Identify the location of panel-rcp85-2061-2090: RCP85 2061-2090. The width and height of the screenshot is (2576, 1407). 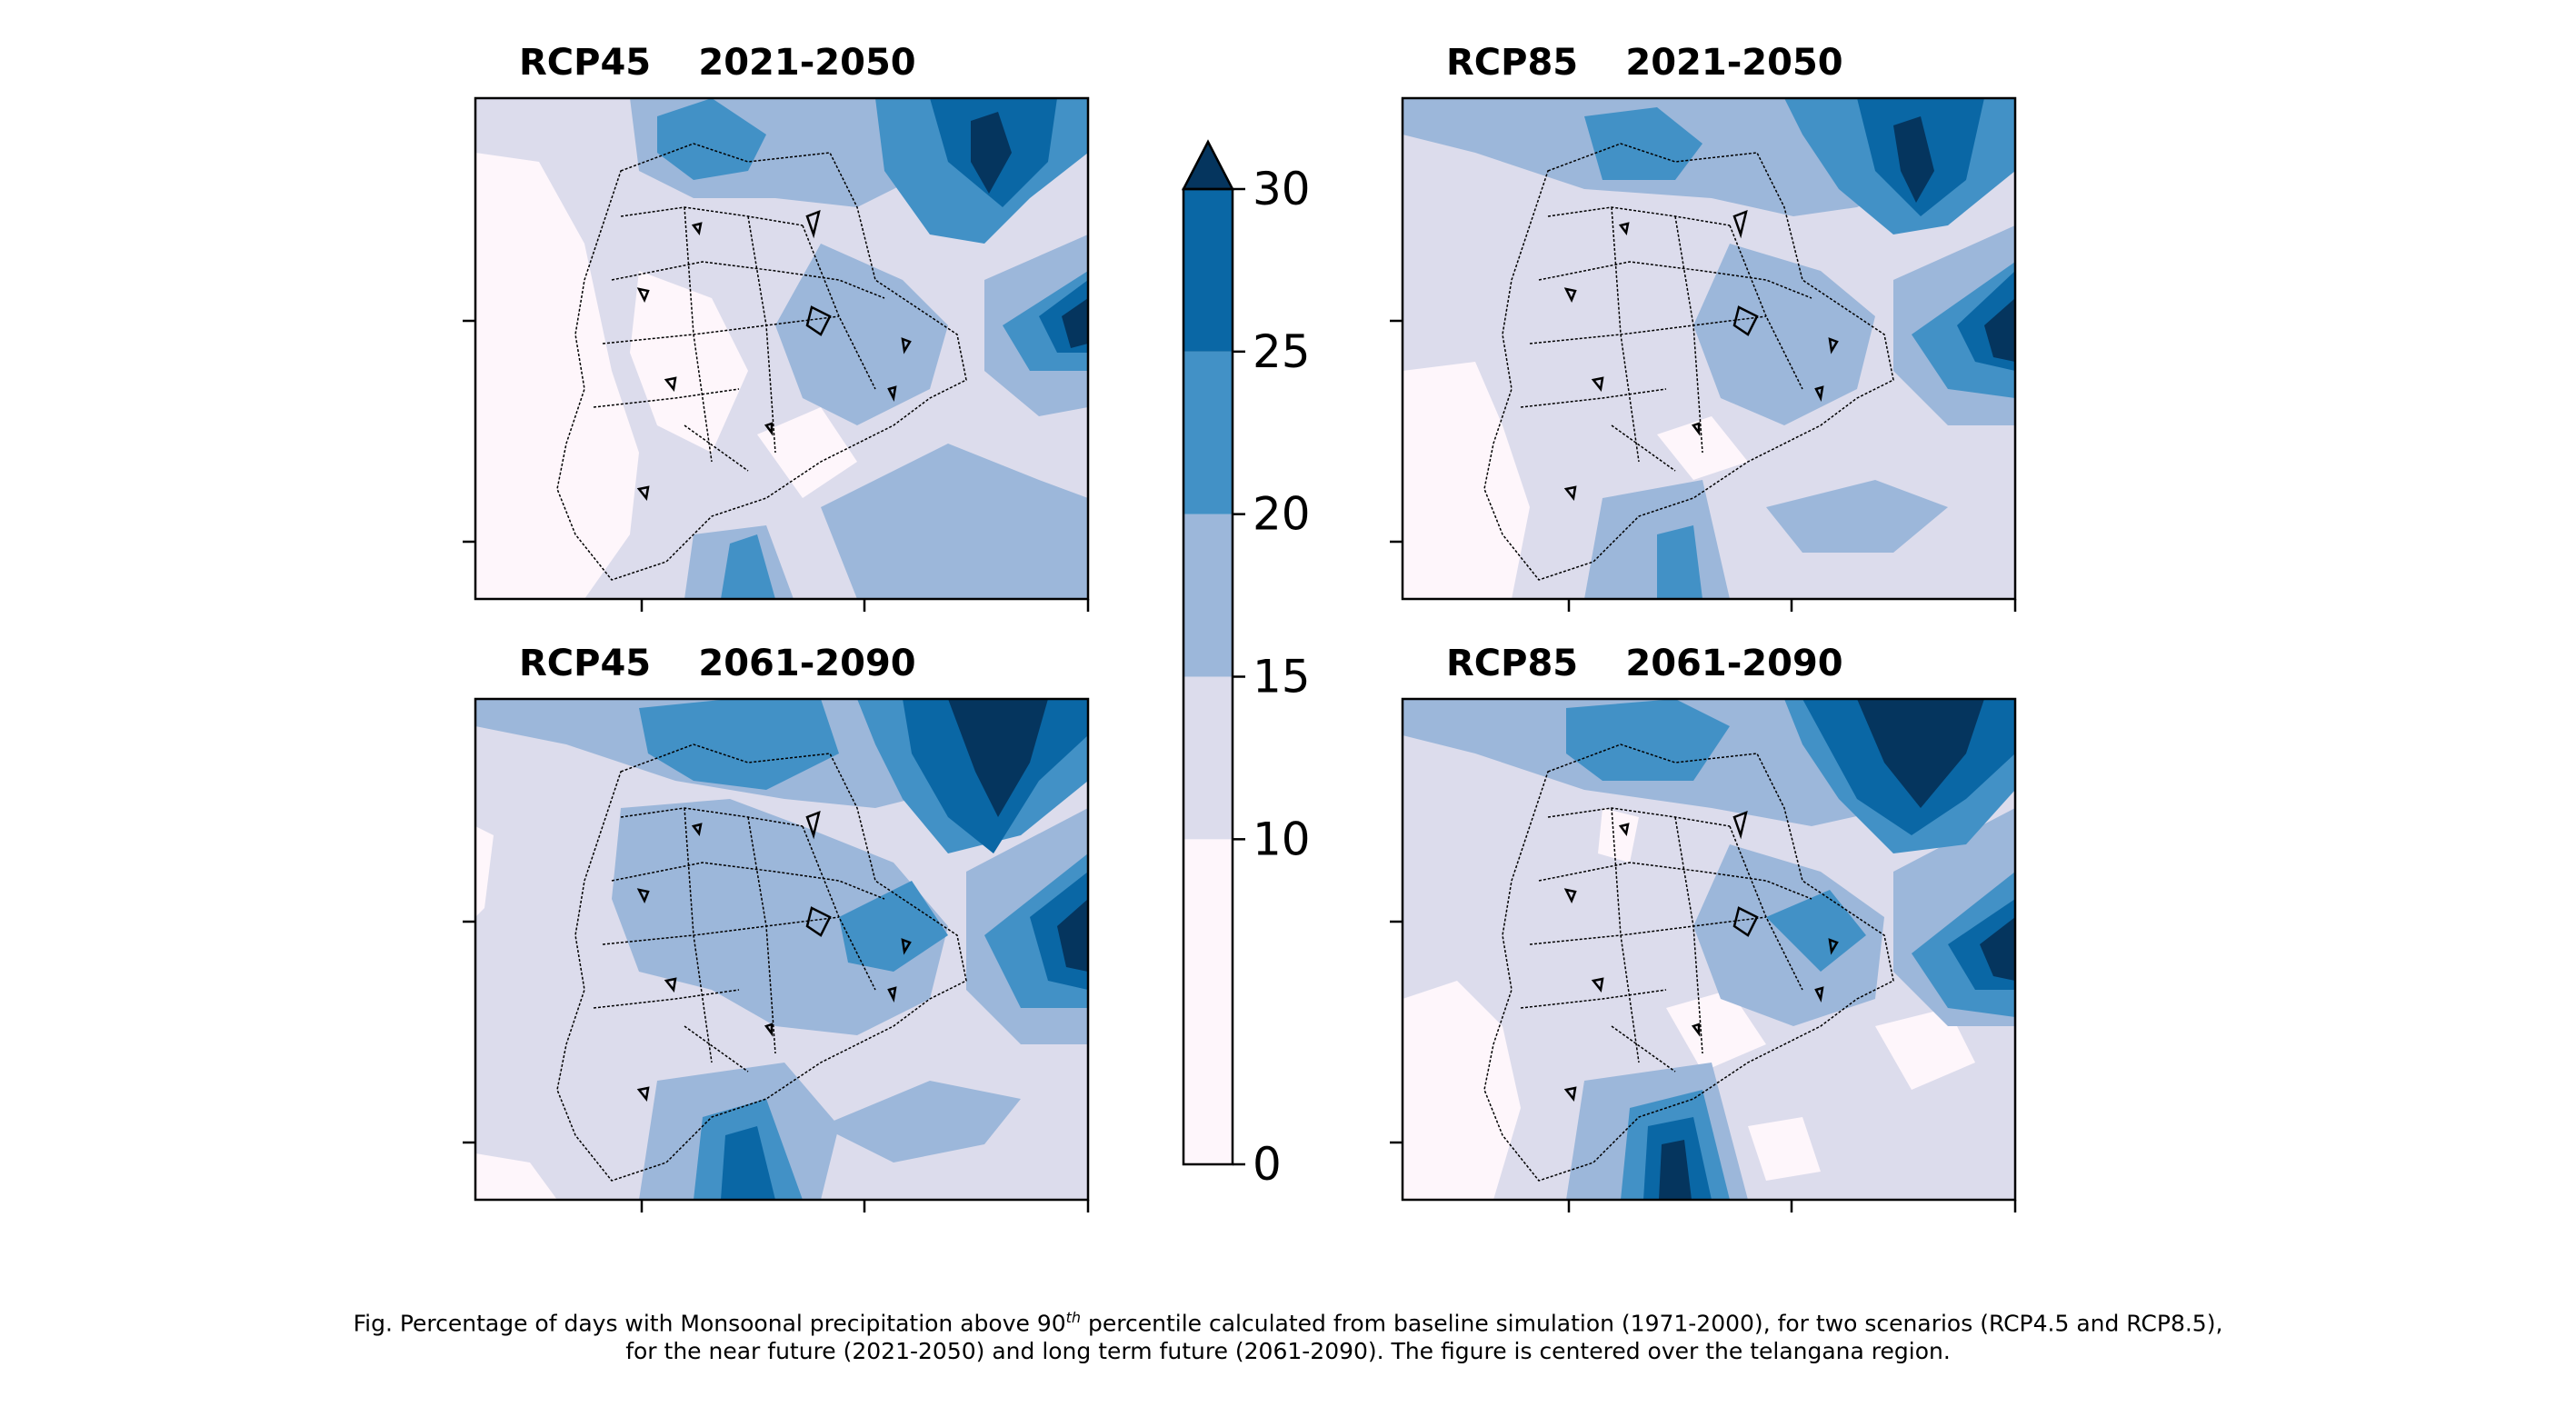
(1644, 663).